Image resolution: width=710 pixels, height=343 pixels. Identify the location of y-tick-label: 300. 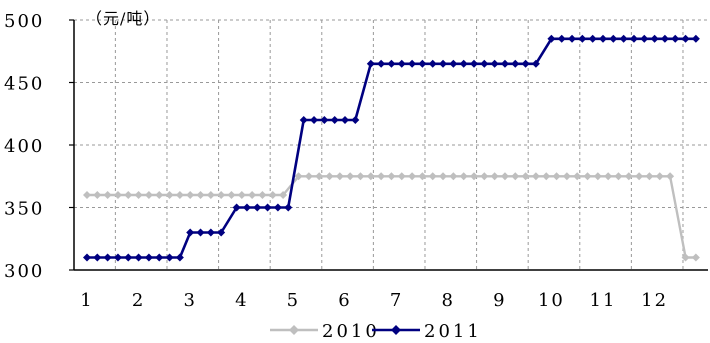
(24, 271).